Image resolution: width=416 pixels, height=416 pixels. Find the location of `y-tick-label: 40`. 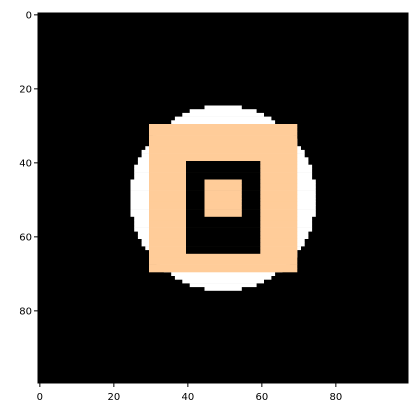

y-tick-label: 40 is located at coordinates (25, 163).